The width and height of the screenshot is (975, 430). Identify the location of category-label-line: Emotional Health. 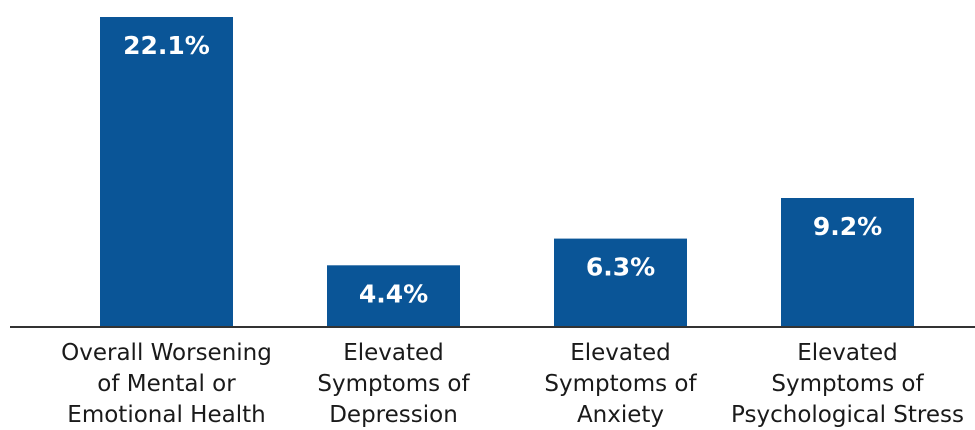
(166, 415).